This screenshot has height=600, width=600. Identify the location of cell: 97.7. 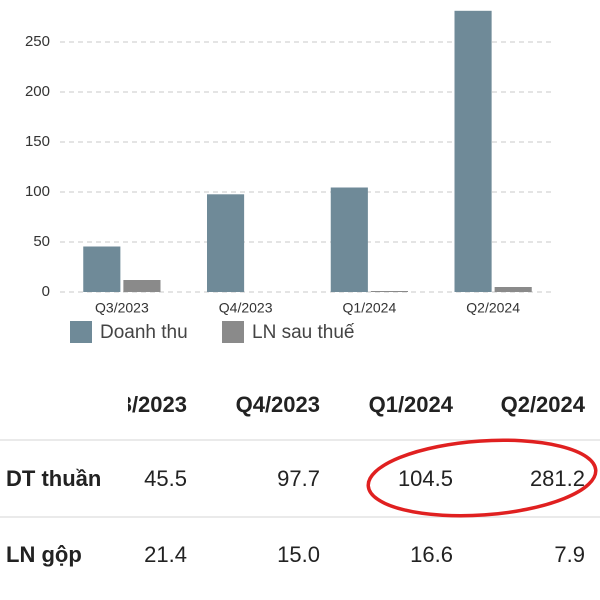
(298, 478).